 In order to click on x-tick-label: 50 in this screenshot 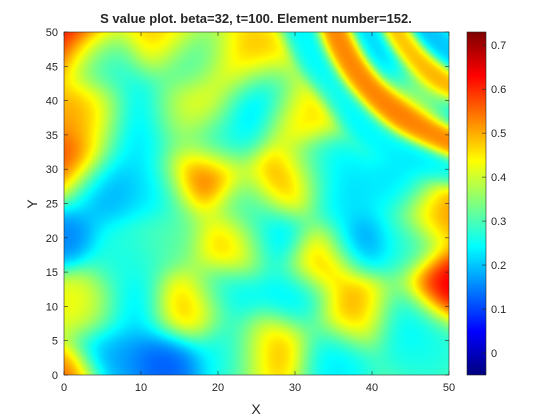, I will do `click(449, 388)`.